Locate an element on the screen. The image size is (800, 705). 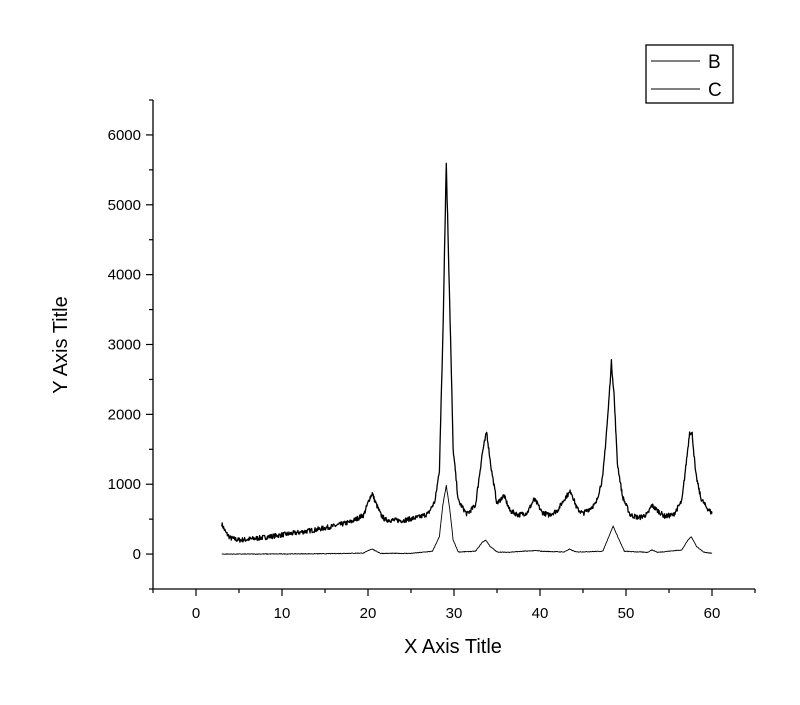
y-tick-label: 2000 is located at coordinates (124, 414).